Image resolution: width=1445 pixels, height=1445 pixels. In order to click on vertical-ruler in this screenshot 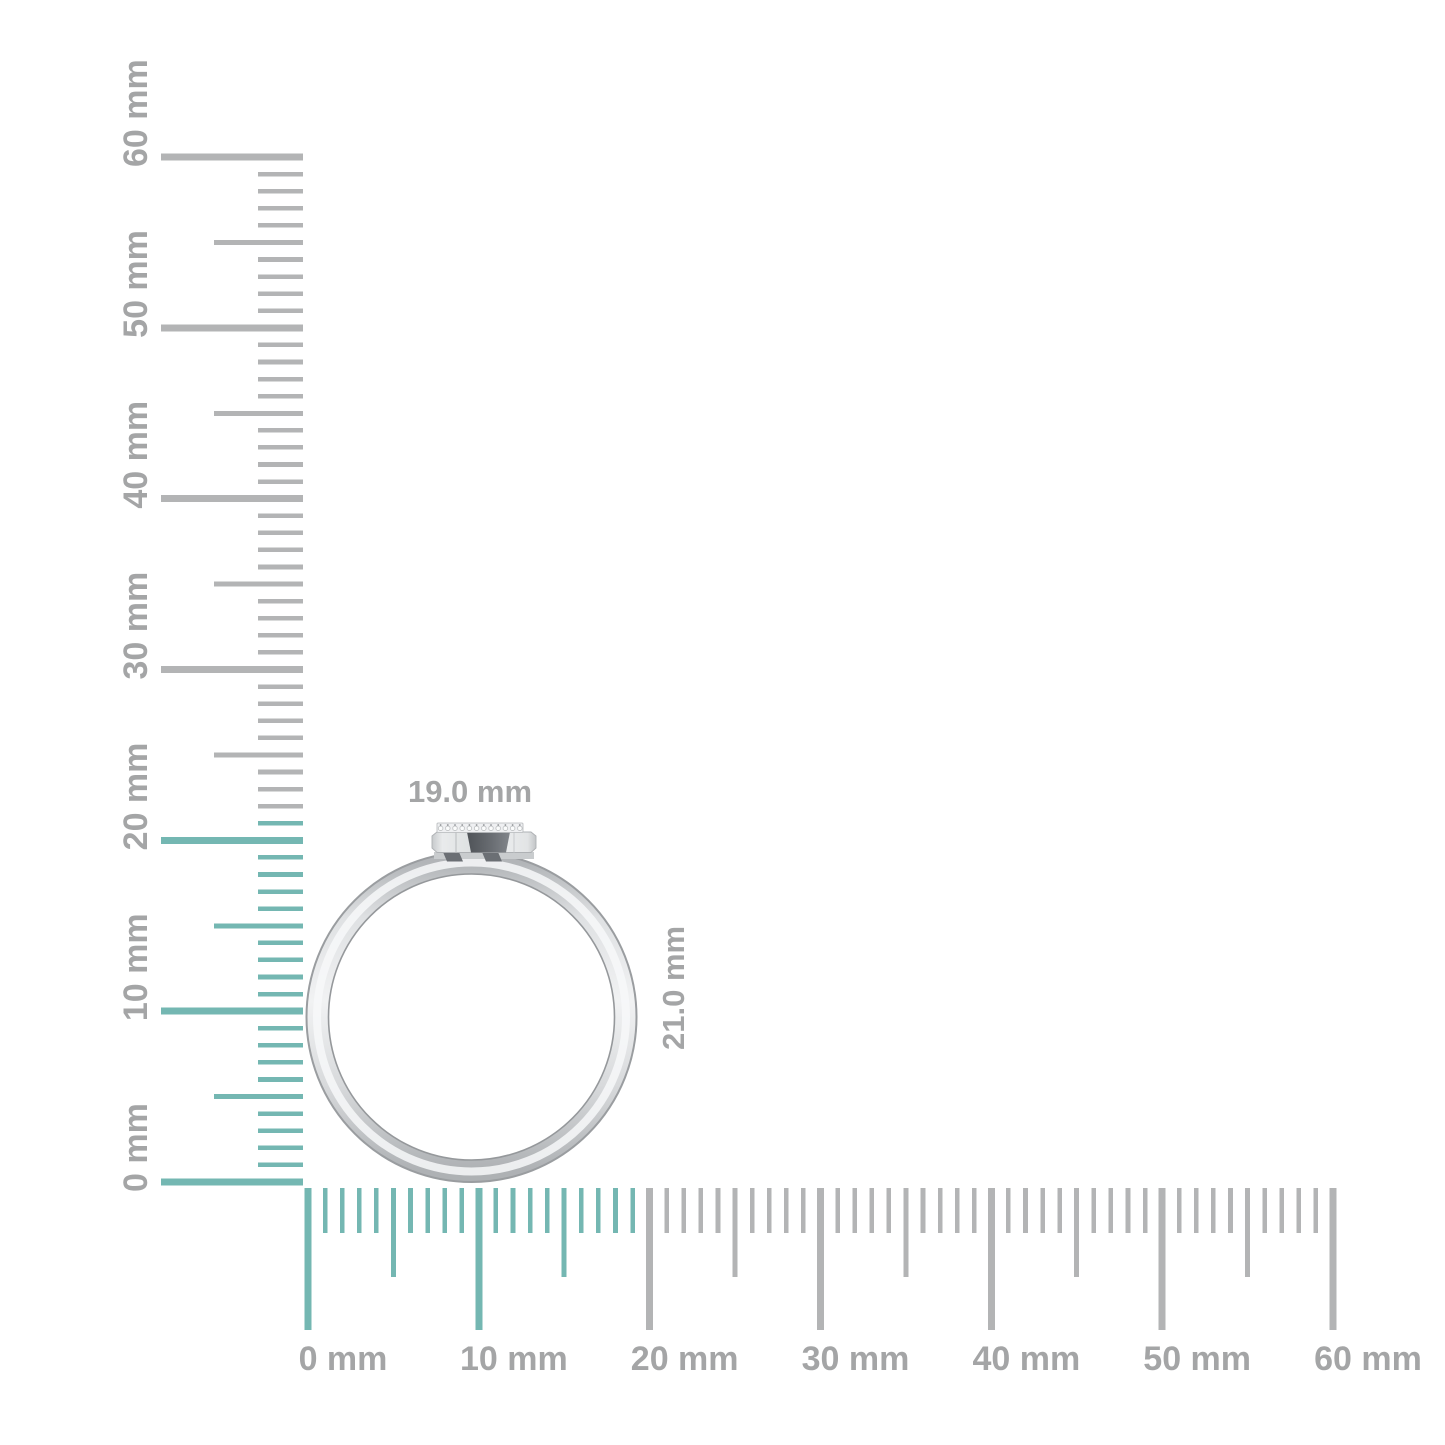, I will do `click(232, 669)`.